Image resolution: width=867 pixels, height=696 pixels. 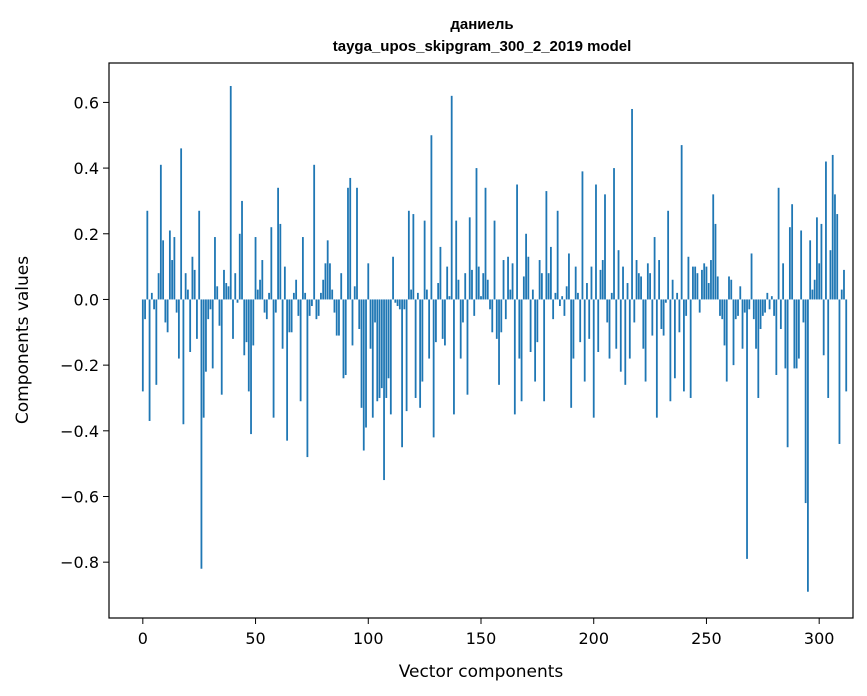 I want to click on x-axis-label: Vector components, so click(x=481, y=672).